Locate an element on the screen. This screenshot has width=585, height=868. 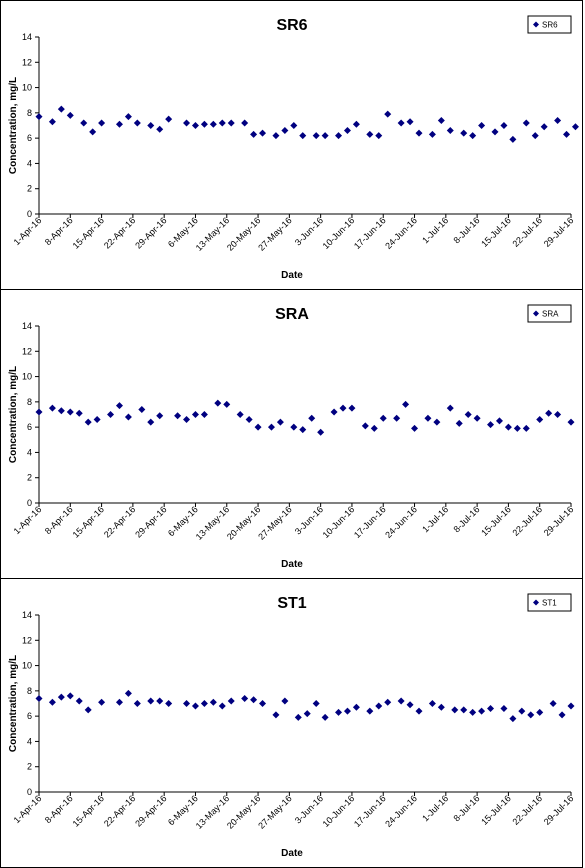
x-tick-label: 1-Jul-16 is located at coordinates (435, 519).